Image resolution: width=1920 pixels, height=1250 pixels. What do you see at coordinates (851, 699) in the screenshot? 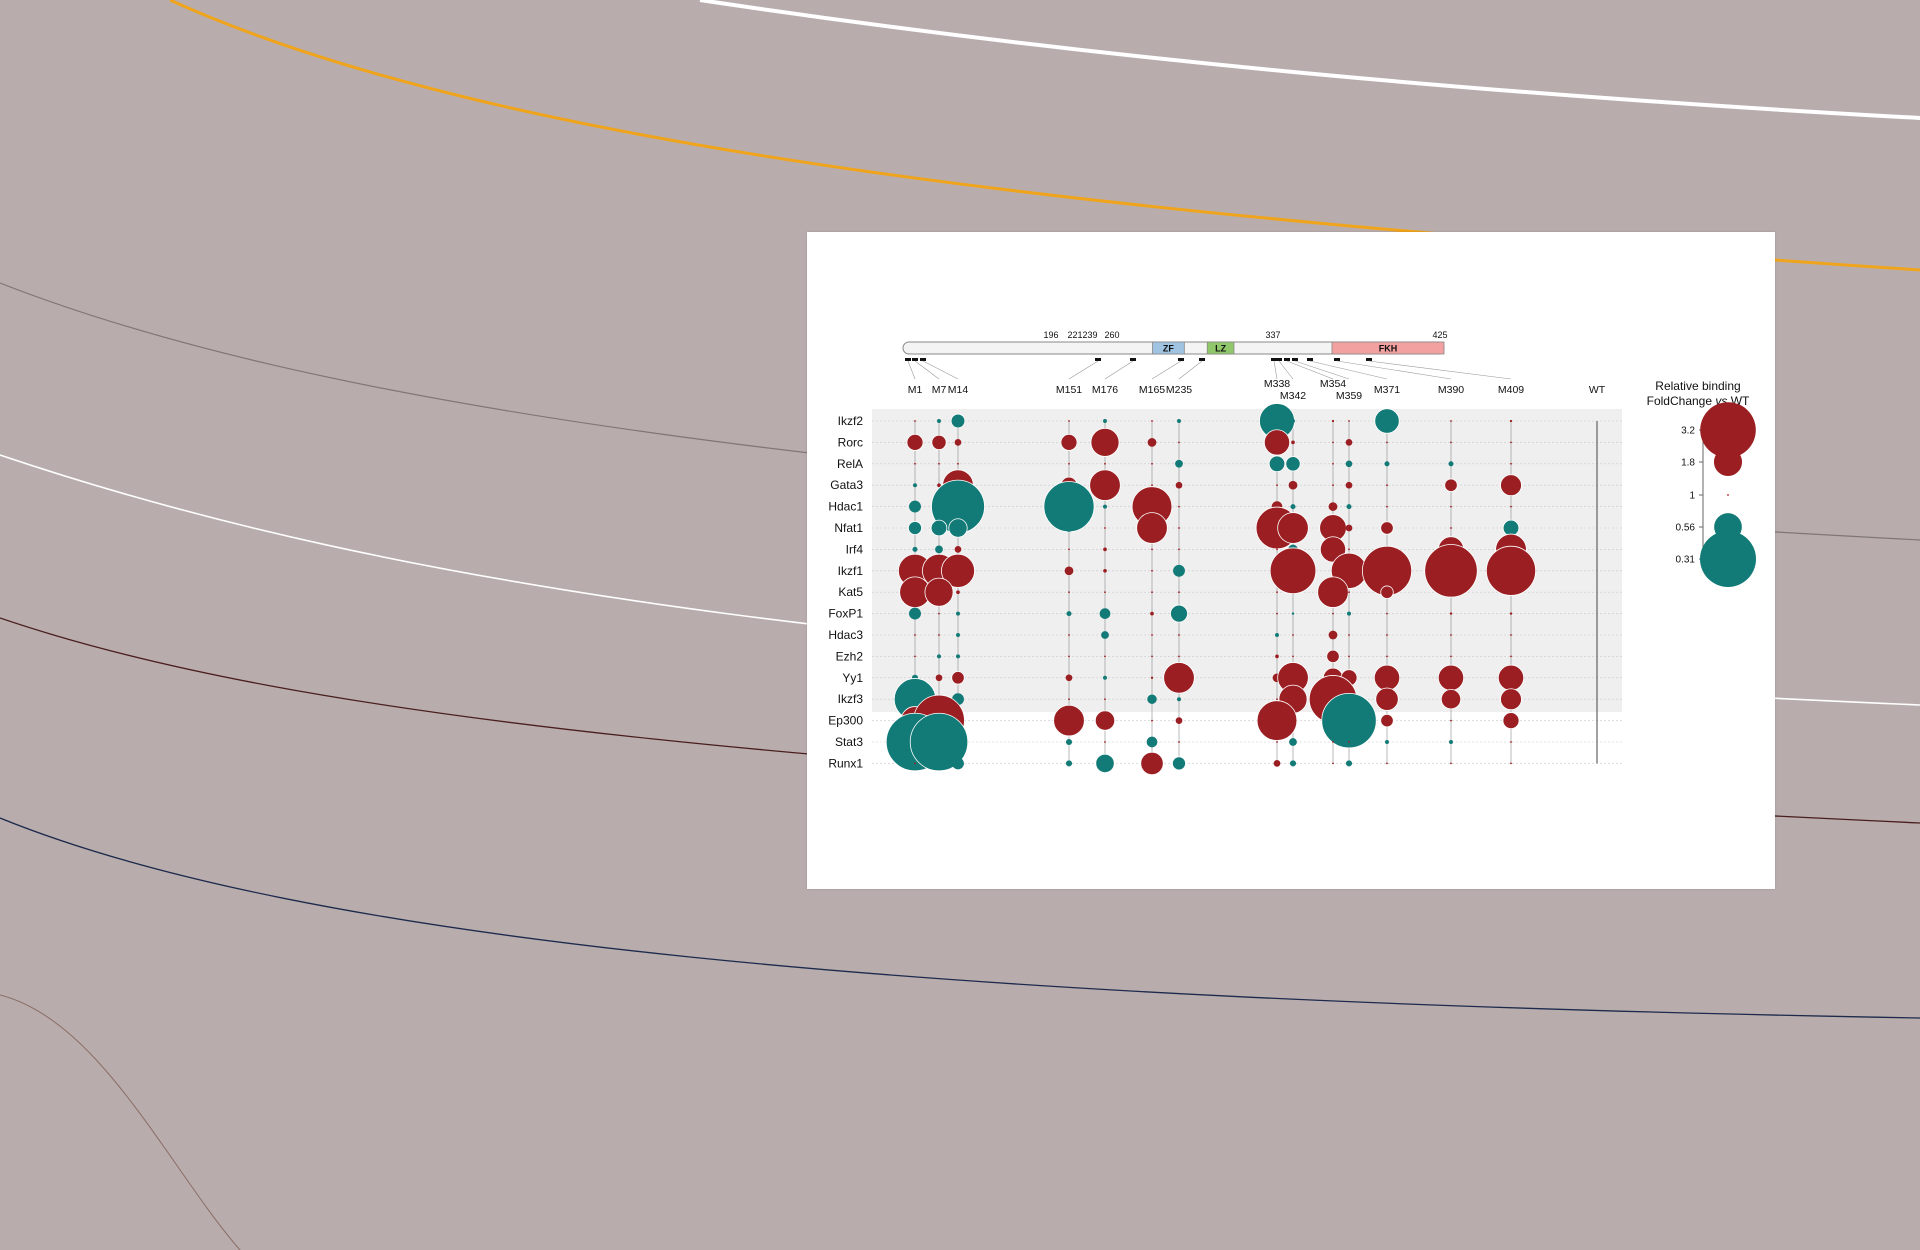
I see `row-label-ikzf3: Ikzf3` at bounding box center [851, 699].